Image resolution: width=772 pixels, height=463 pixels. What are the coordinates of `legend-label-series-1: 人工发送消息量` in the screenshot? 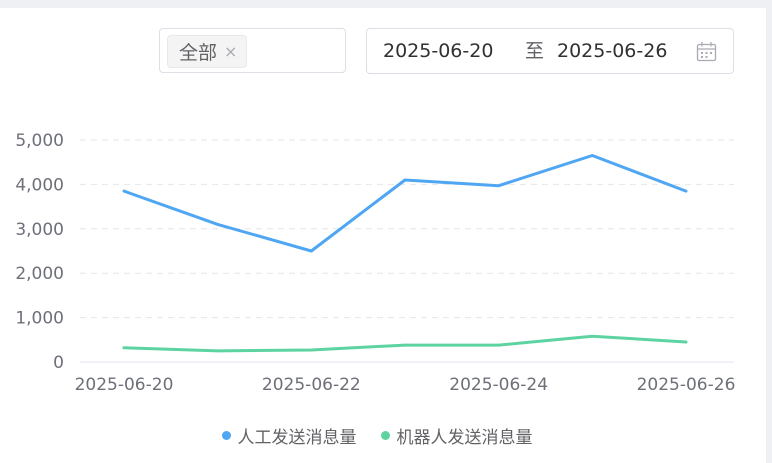 It's located at (297, 437).